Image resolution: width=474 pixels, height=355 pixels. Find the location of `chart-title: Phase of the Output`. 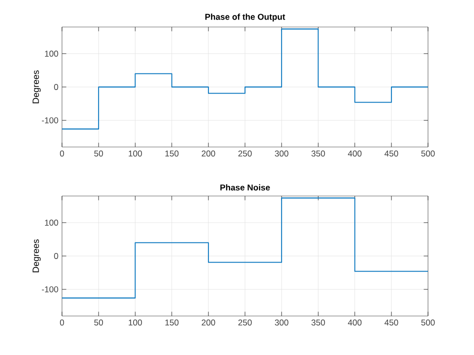

chart-title: Phase of the Output is located at coordinates (245, 18).